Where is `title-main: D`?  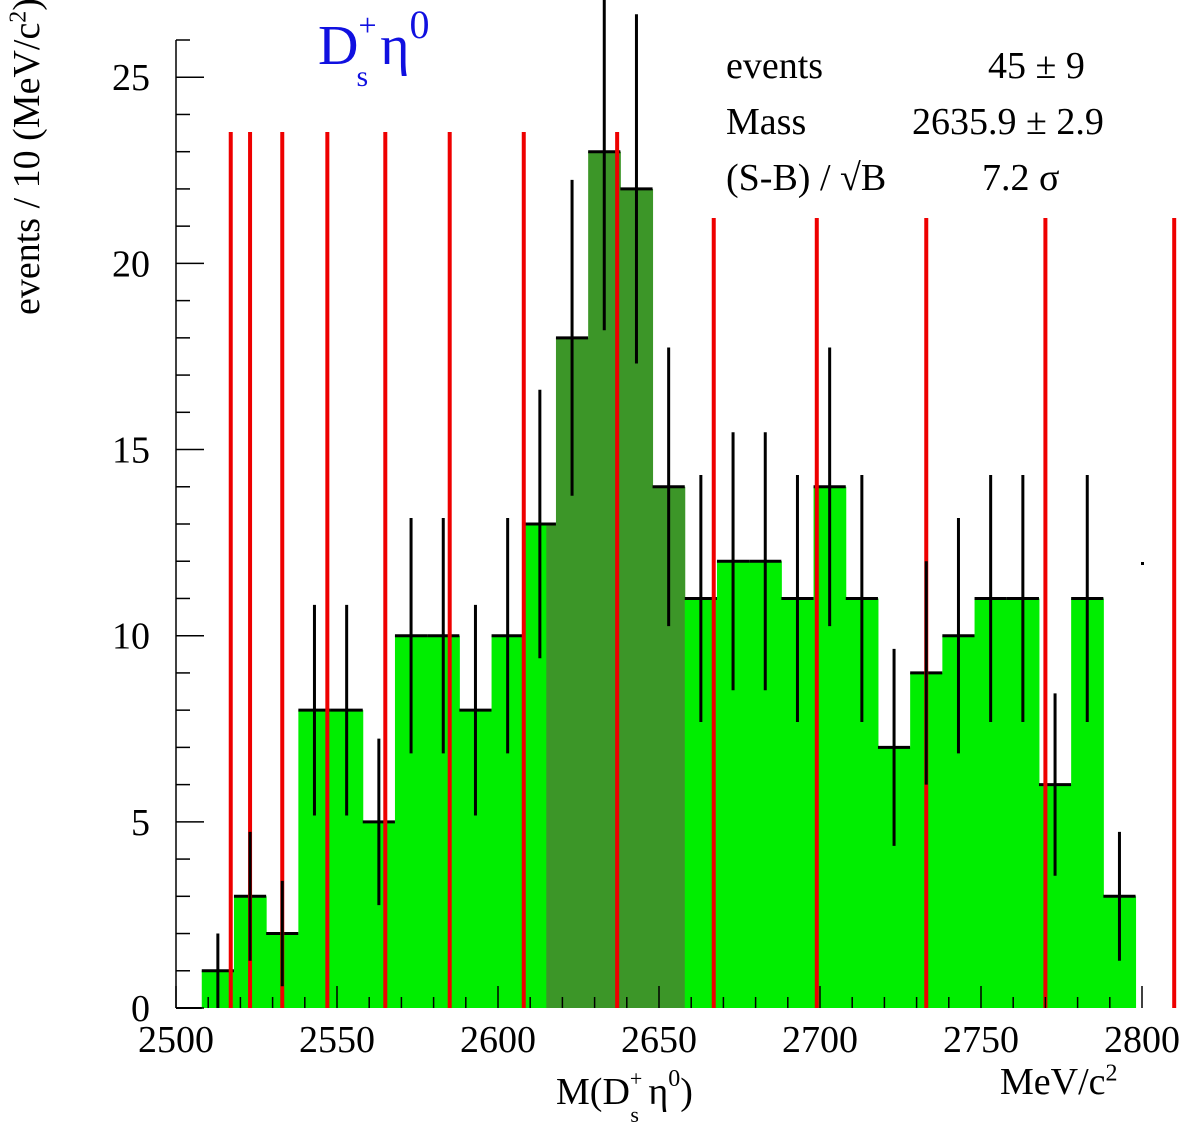
title-main: D is located at coordinates (338, 46).